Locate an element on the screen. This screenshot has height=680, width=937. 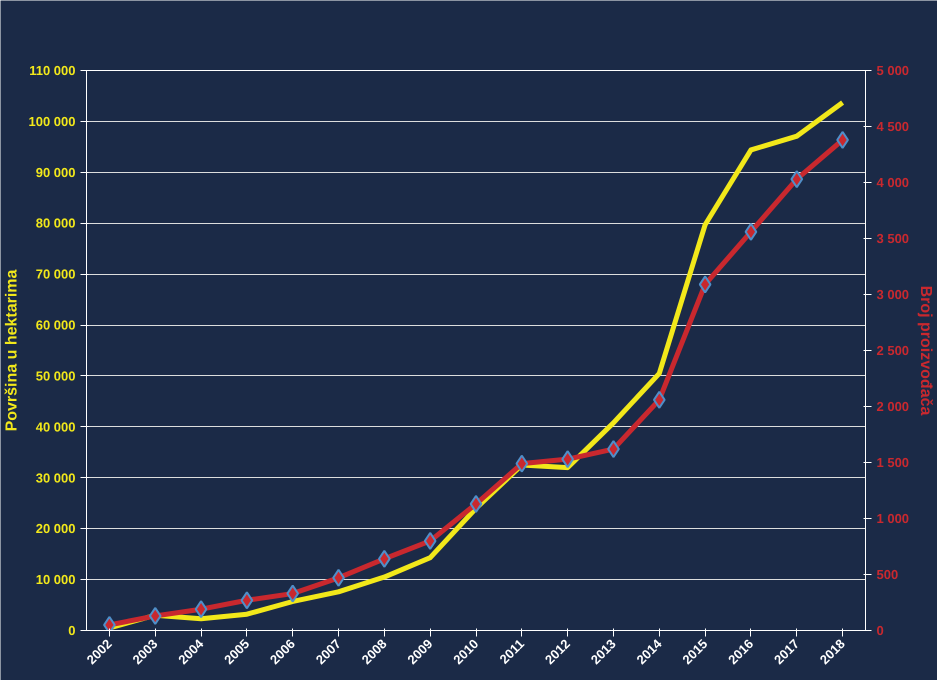
y2-tick-label: 3 500 is located at coordinates (893, 238).